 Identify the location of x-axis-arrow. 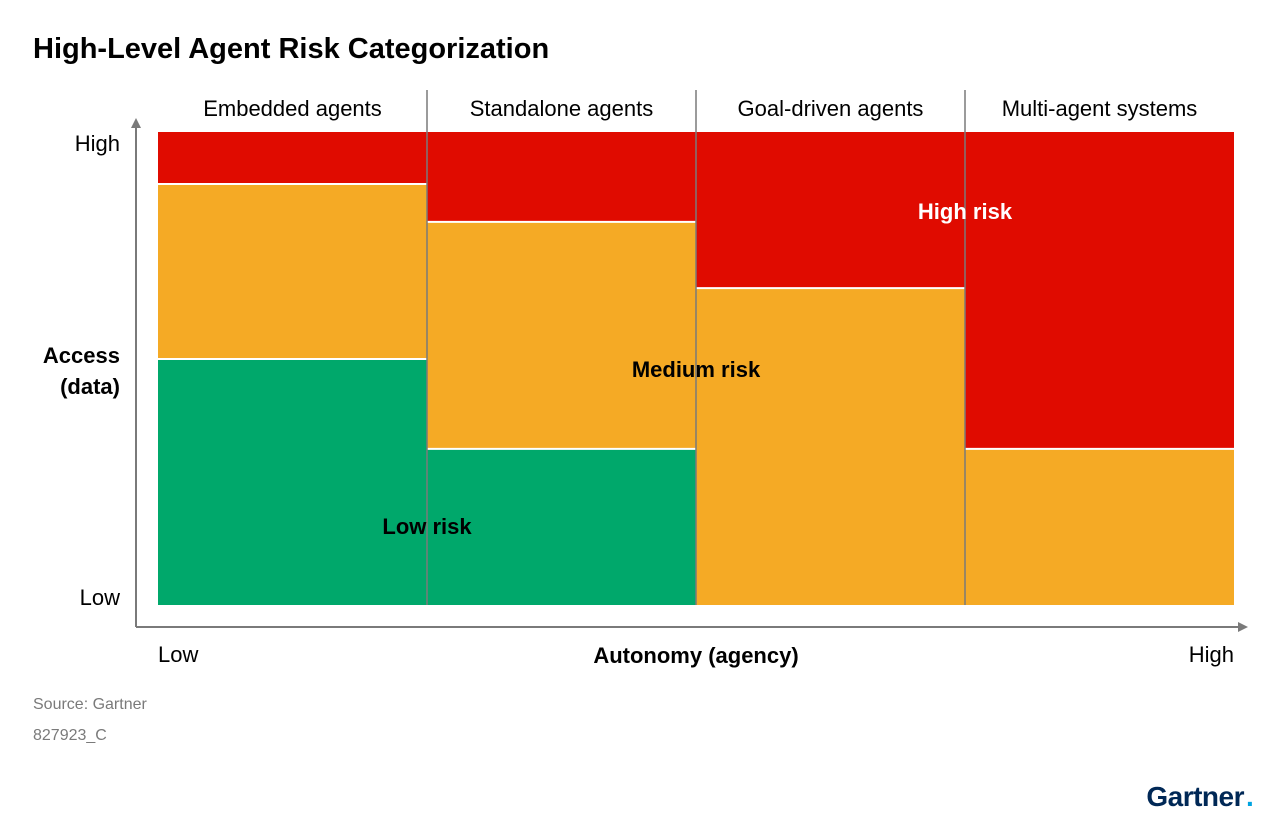
(1243, 627).